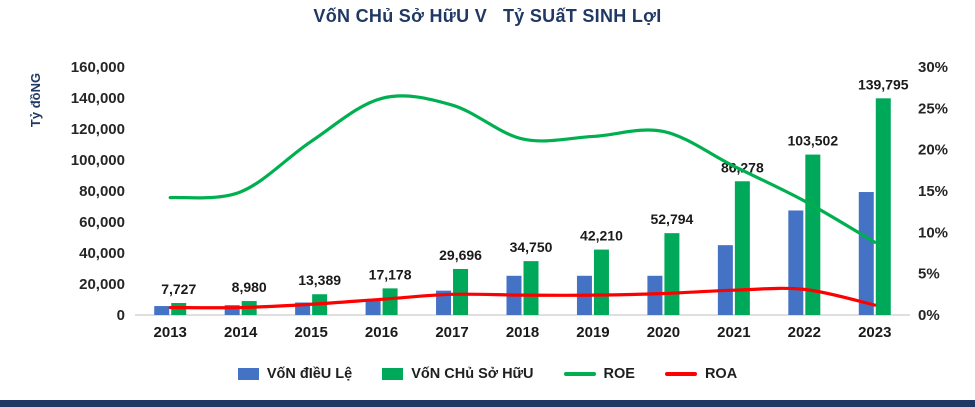 The height and width of the screenshot is (407, 975). Describe the element at coordinates (933, 108) in the screenshot. I see `right-axis-tick-label: 25%` at that location.